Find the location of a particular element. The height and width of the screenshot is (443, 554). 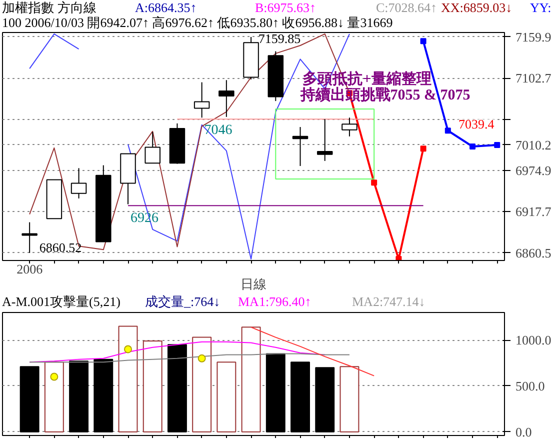

chart-title: 加權指數 方向線 is located at coordinates (49, 7).